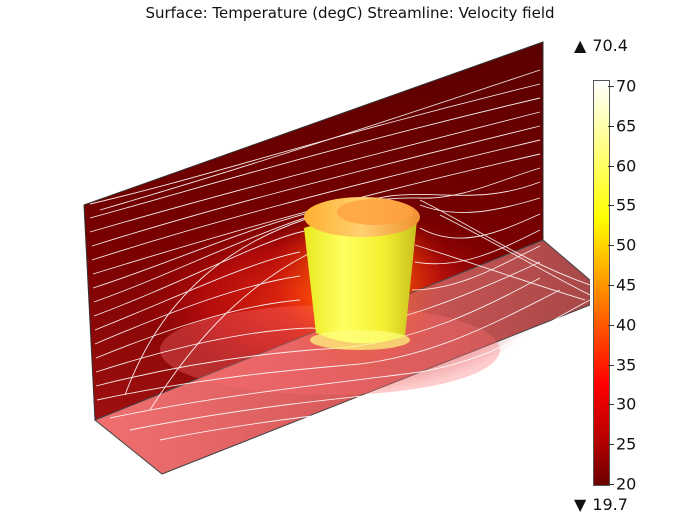 The height and width of the screenshot is (522, 700). I want to click on down-triangle-icon: ▼, so click(580, 504).